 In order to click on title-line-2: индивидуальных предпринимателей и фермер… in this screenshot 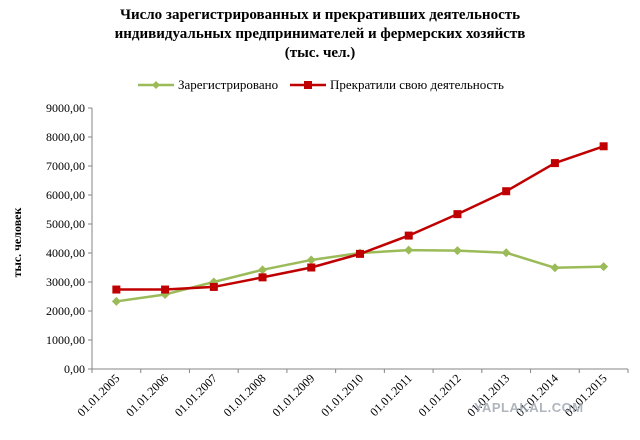, I will do `click(320, 34)`.